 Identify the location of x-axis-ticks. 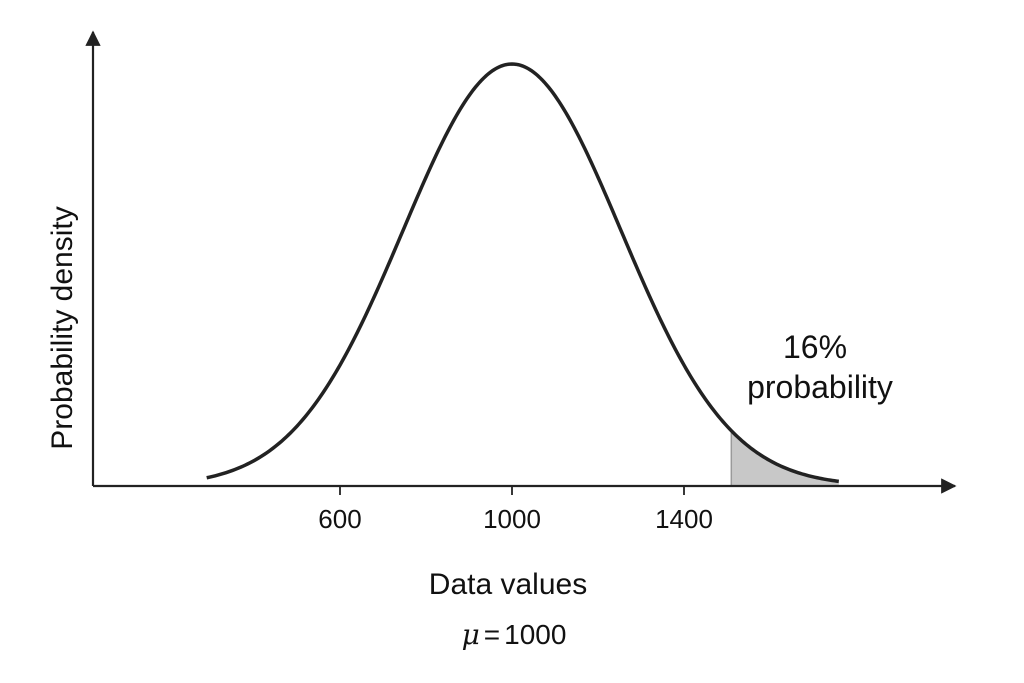
(512, 490).